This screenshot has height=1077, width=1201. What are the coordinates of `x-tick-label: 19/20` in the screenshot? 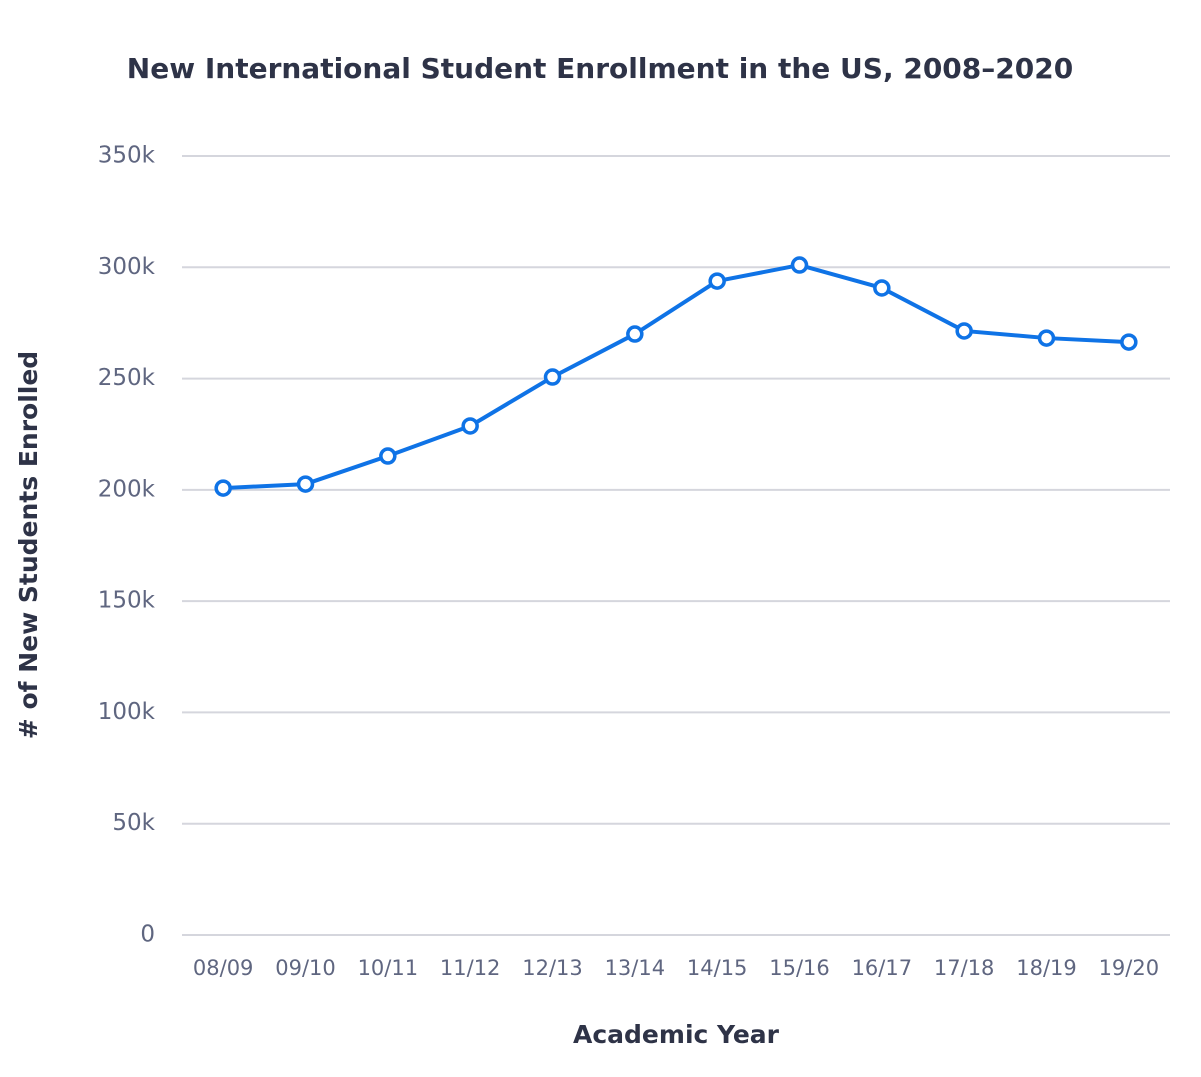 It's located at (1129, 968).